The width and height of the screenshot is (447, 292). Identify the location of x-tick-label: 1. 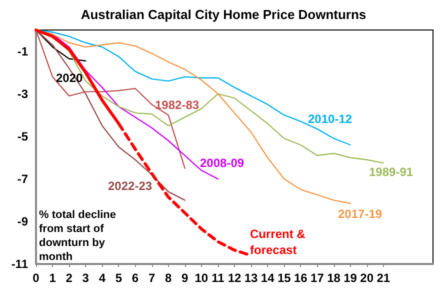
(52, 278).